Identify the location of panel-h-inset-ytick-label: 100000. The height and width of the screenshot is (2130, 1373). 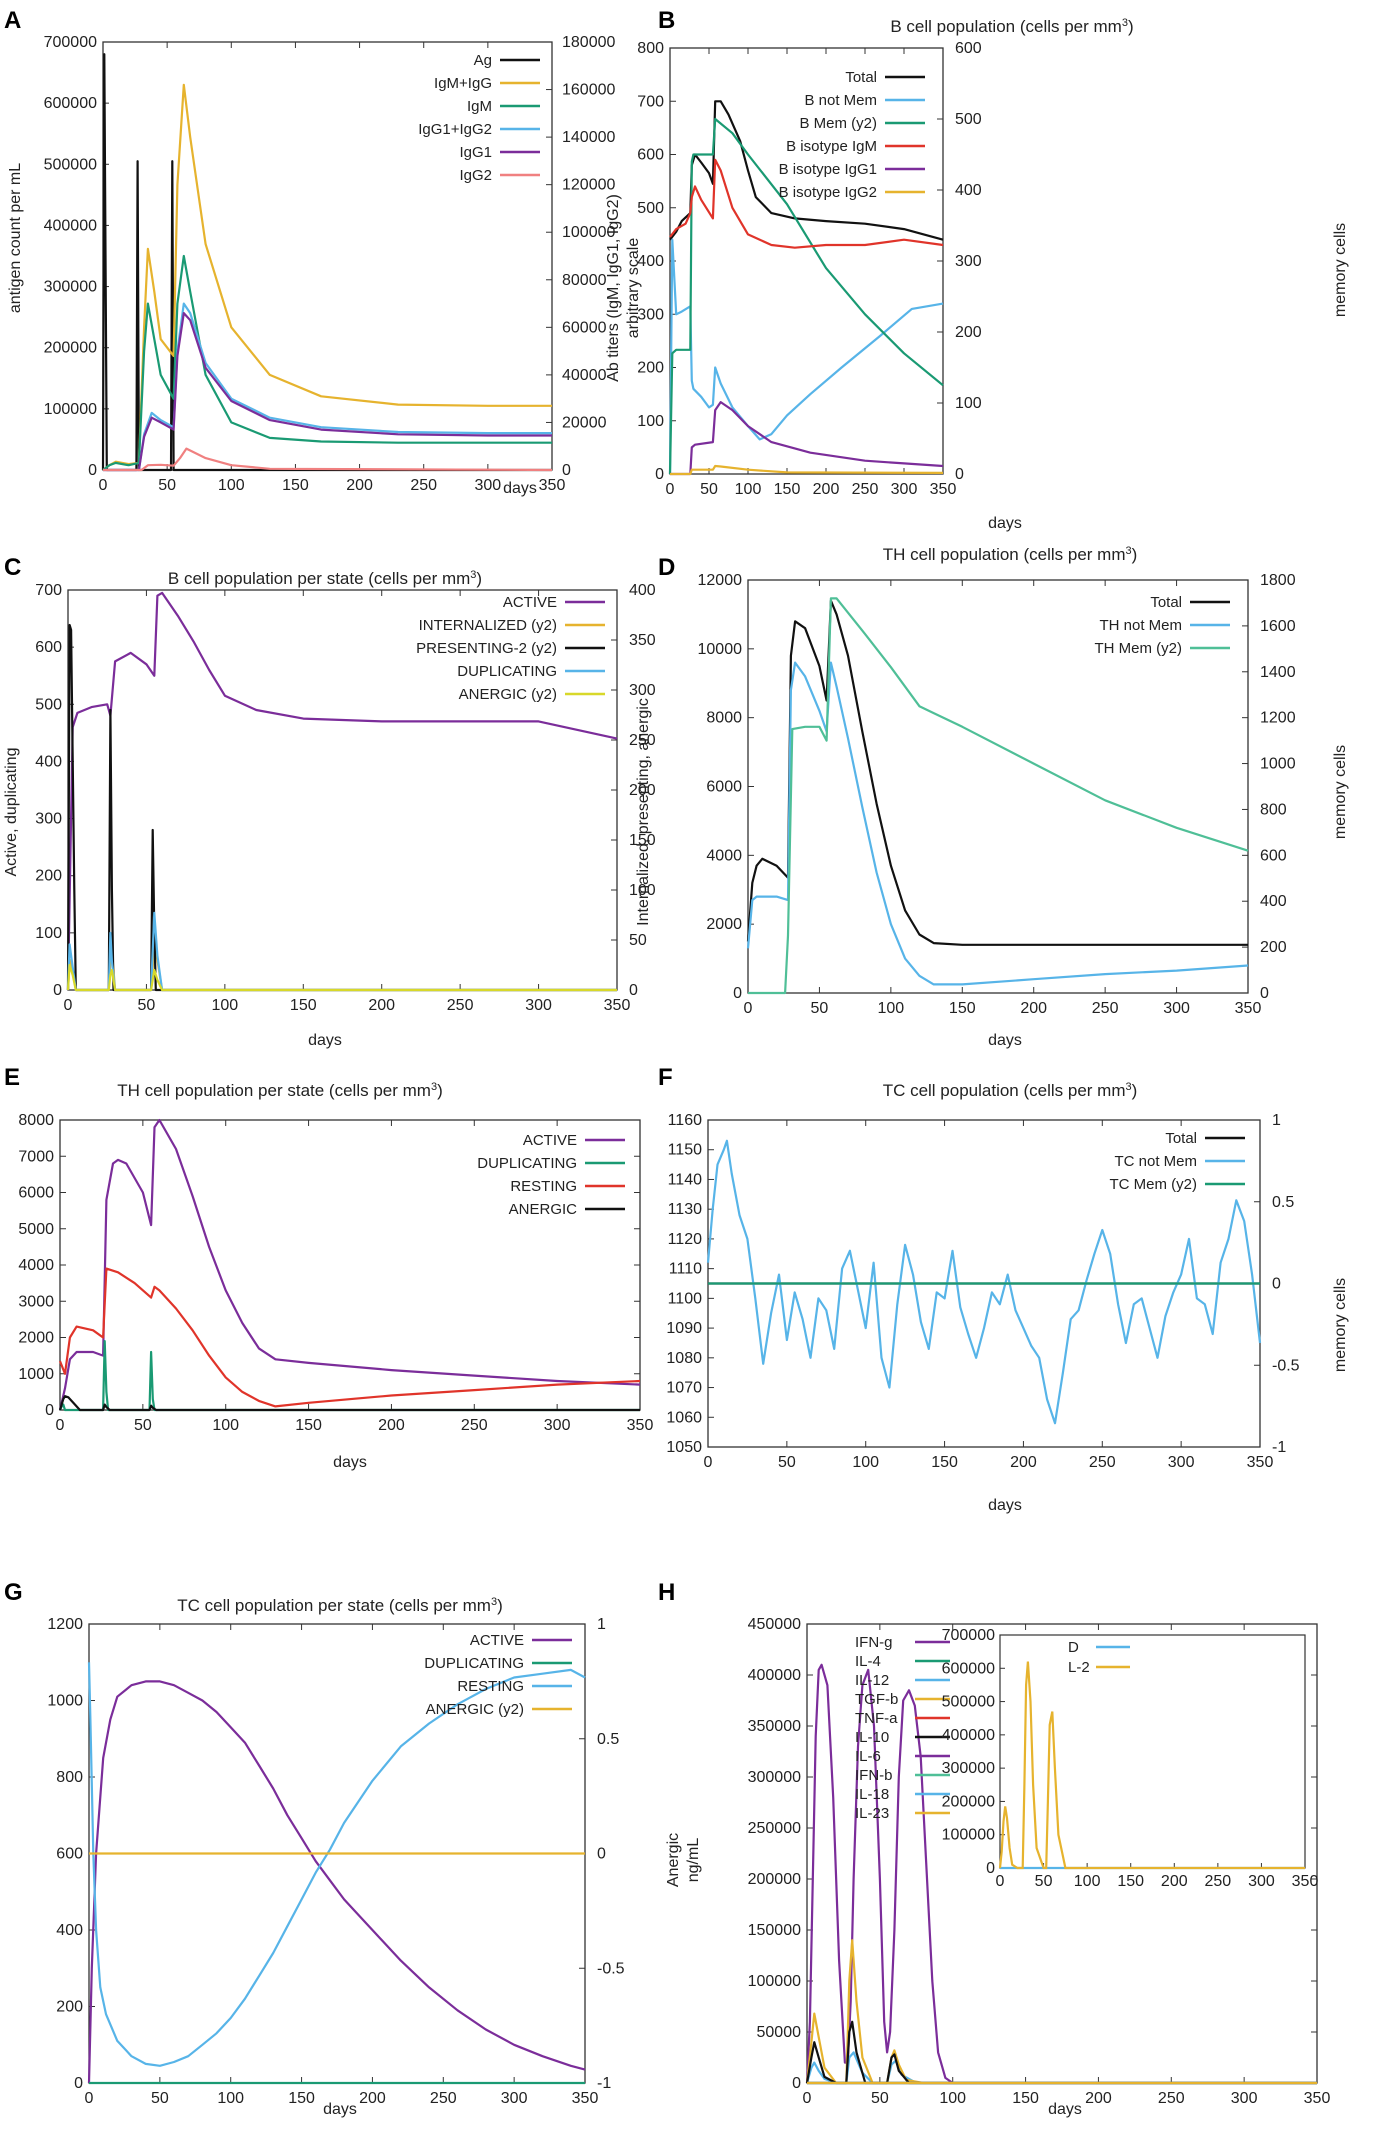
(968, 1835).